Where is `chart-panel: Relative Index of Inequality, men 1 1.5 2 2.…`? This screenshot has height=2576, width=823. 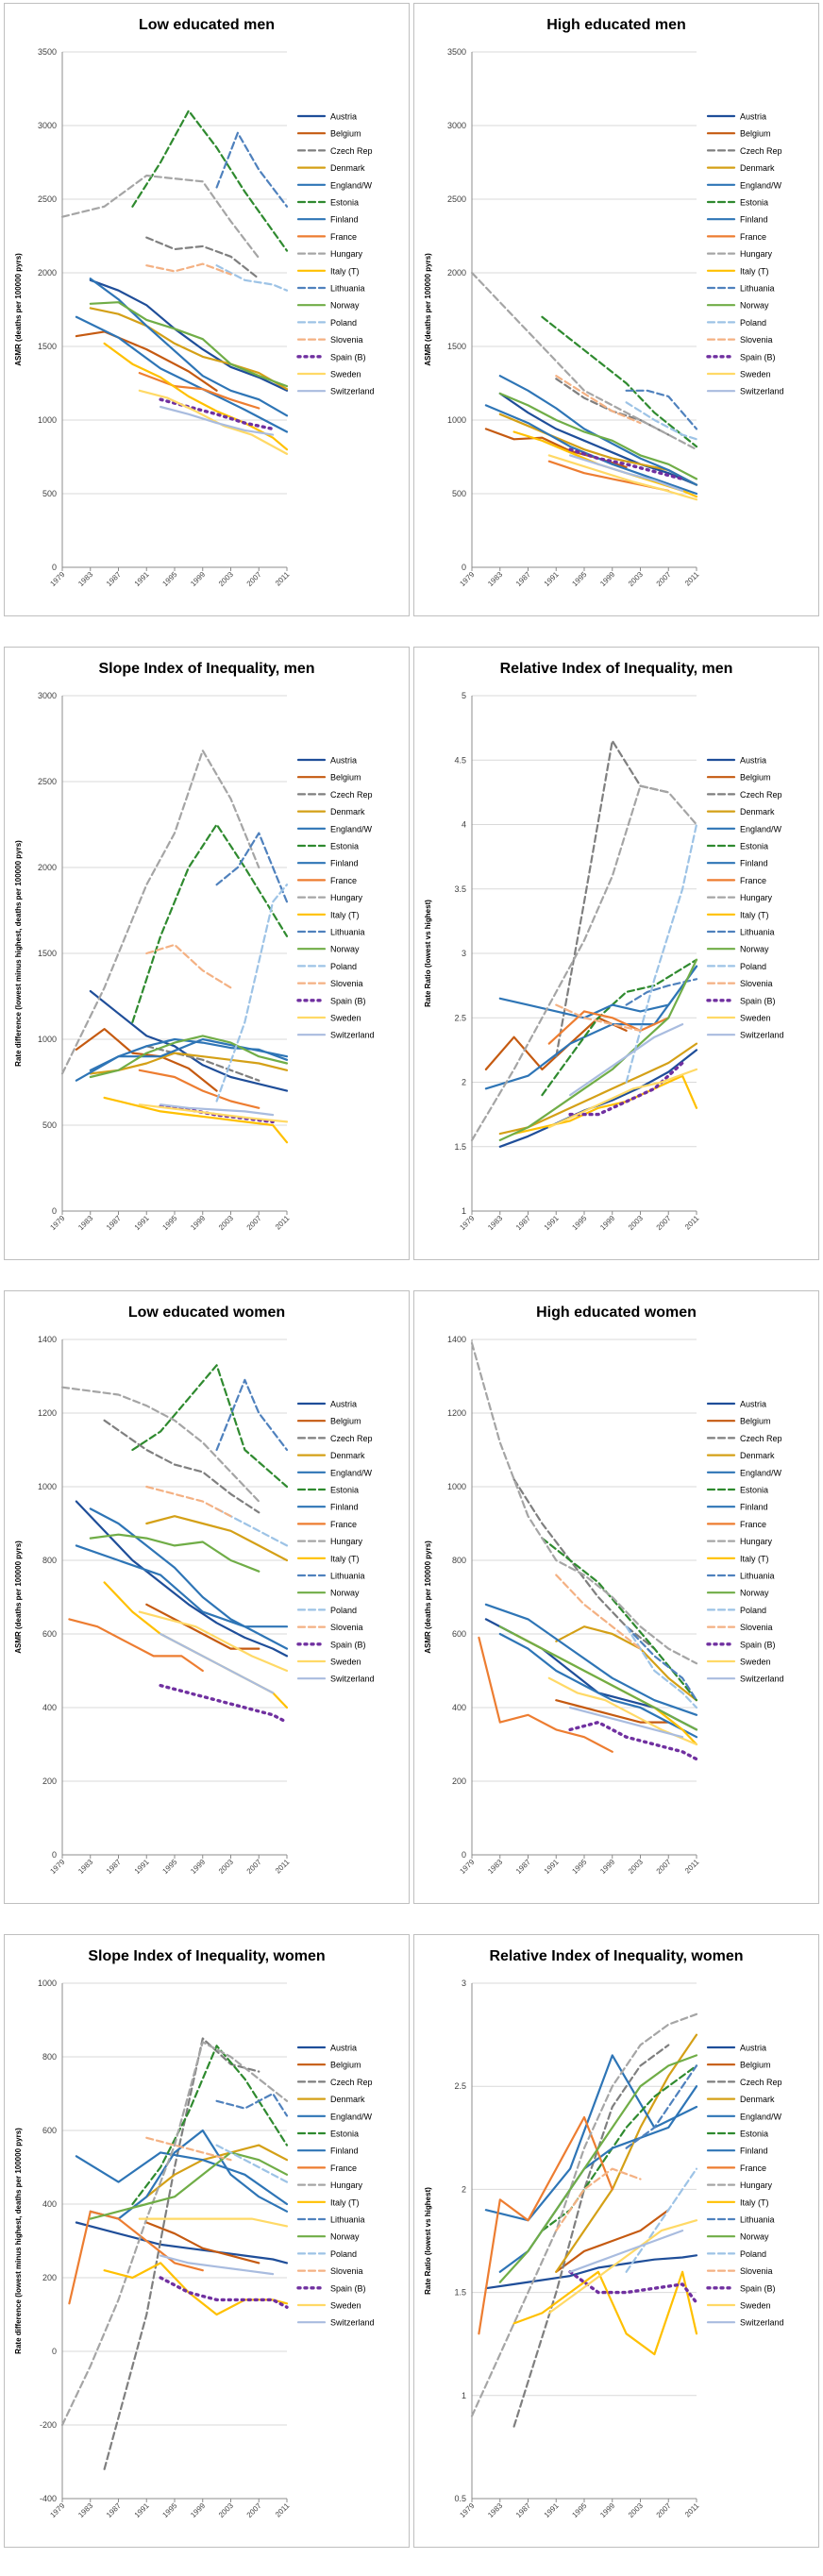 chart-panel: Relative Index of Inequality, men 1 1.5 2 2.… is located at coordinates (616, 953).